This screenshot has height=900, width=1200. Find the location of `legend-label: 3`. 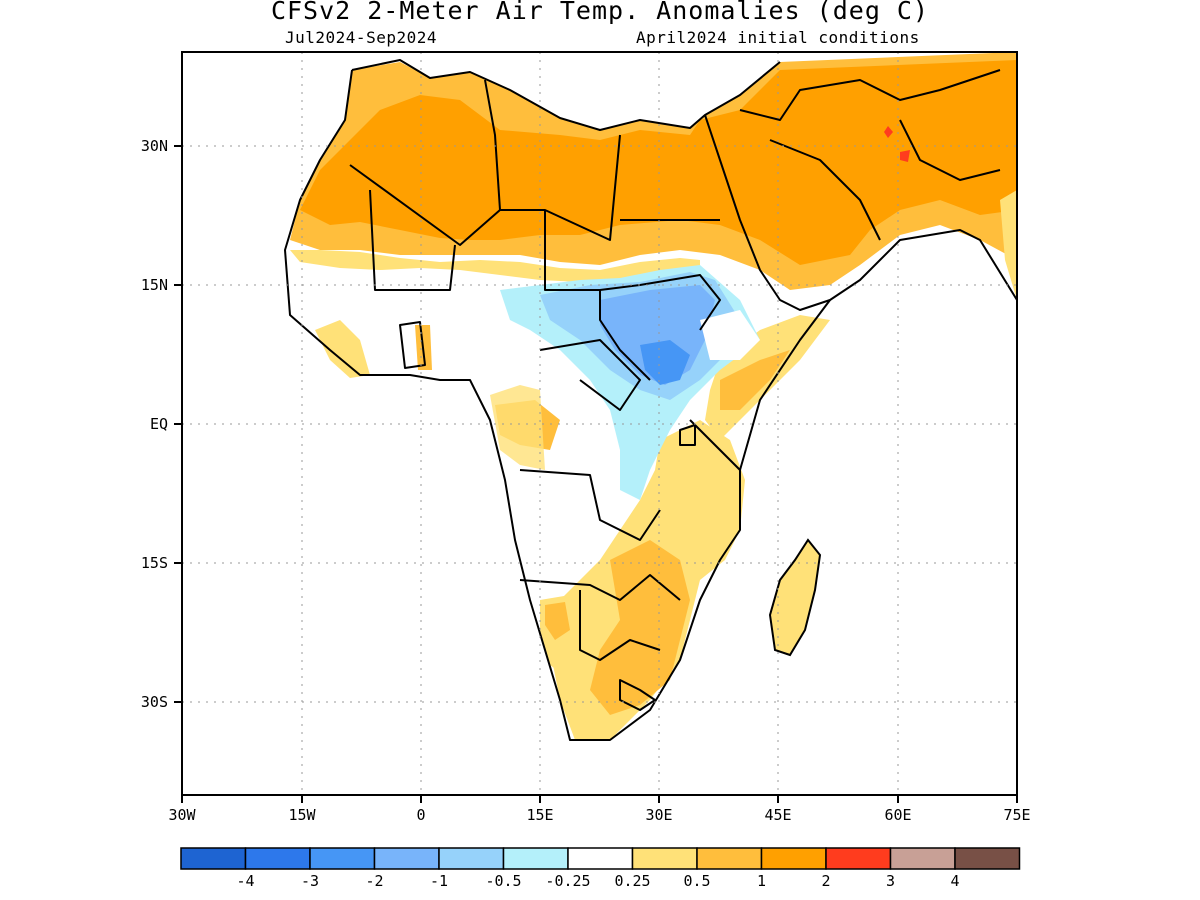

legend-label: 3 is located at coordinates (890, 881).